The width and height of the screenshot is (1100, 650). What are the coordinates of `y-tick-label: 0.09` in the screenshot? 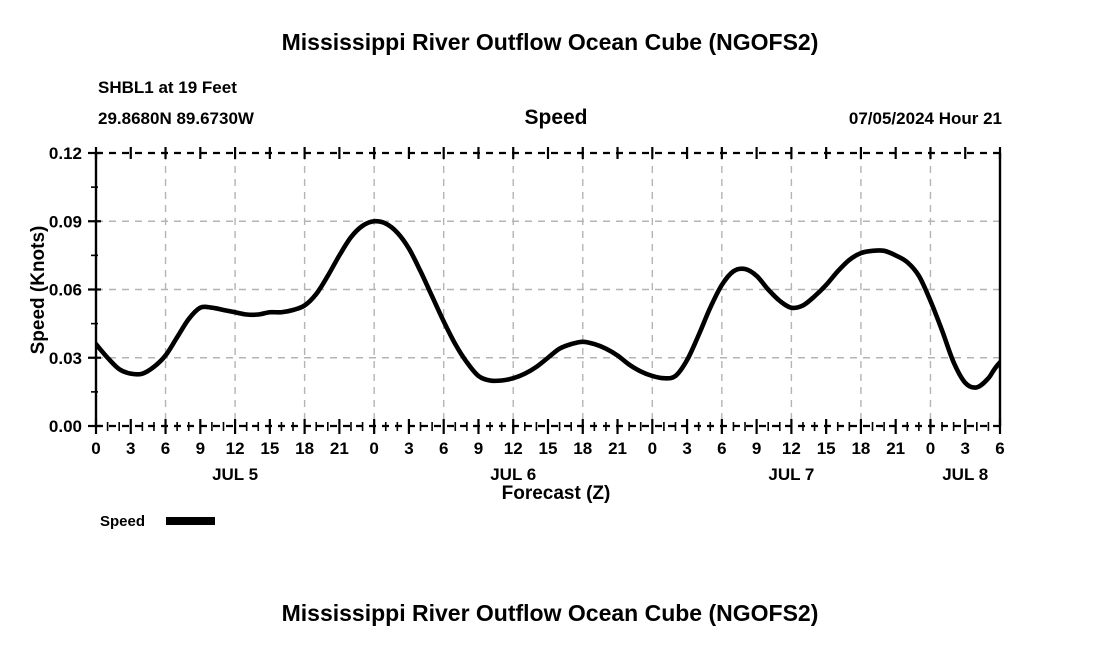 It's located at (65, 221).